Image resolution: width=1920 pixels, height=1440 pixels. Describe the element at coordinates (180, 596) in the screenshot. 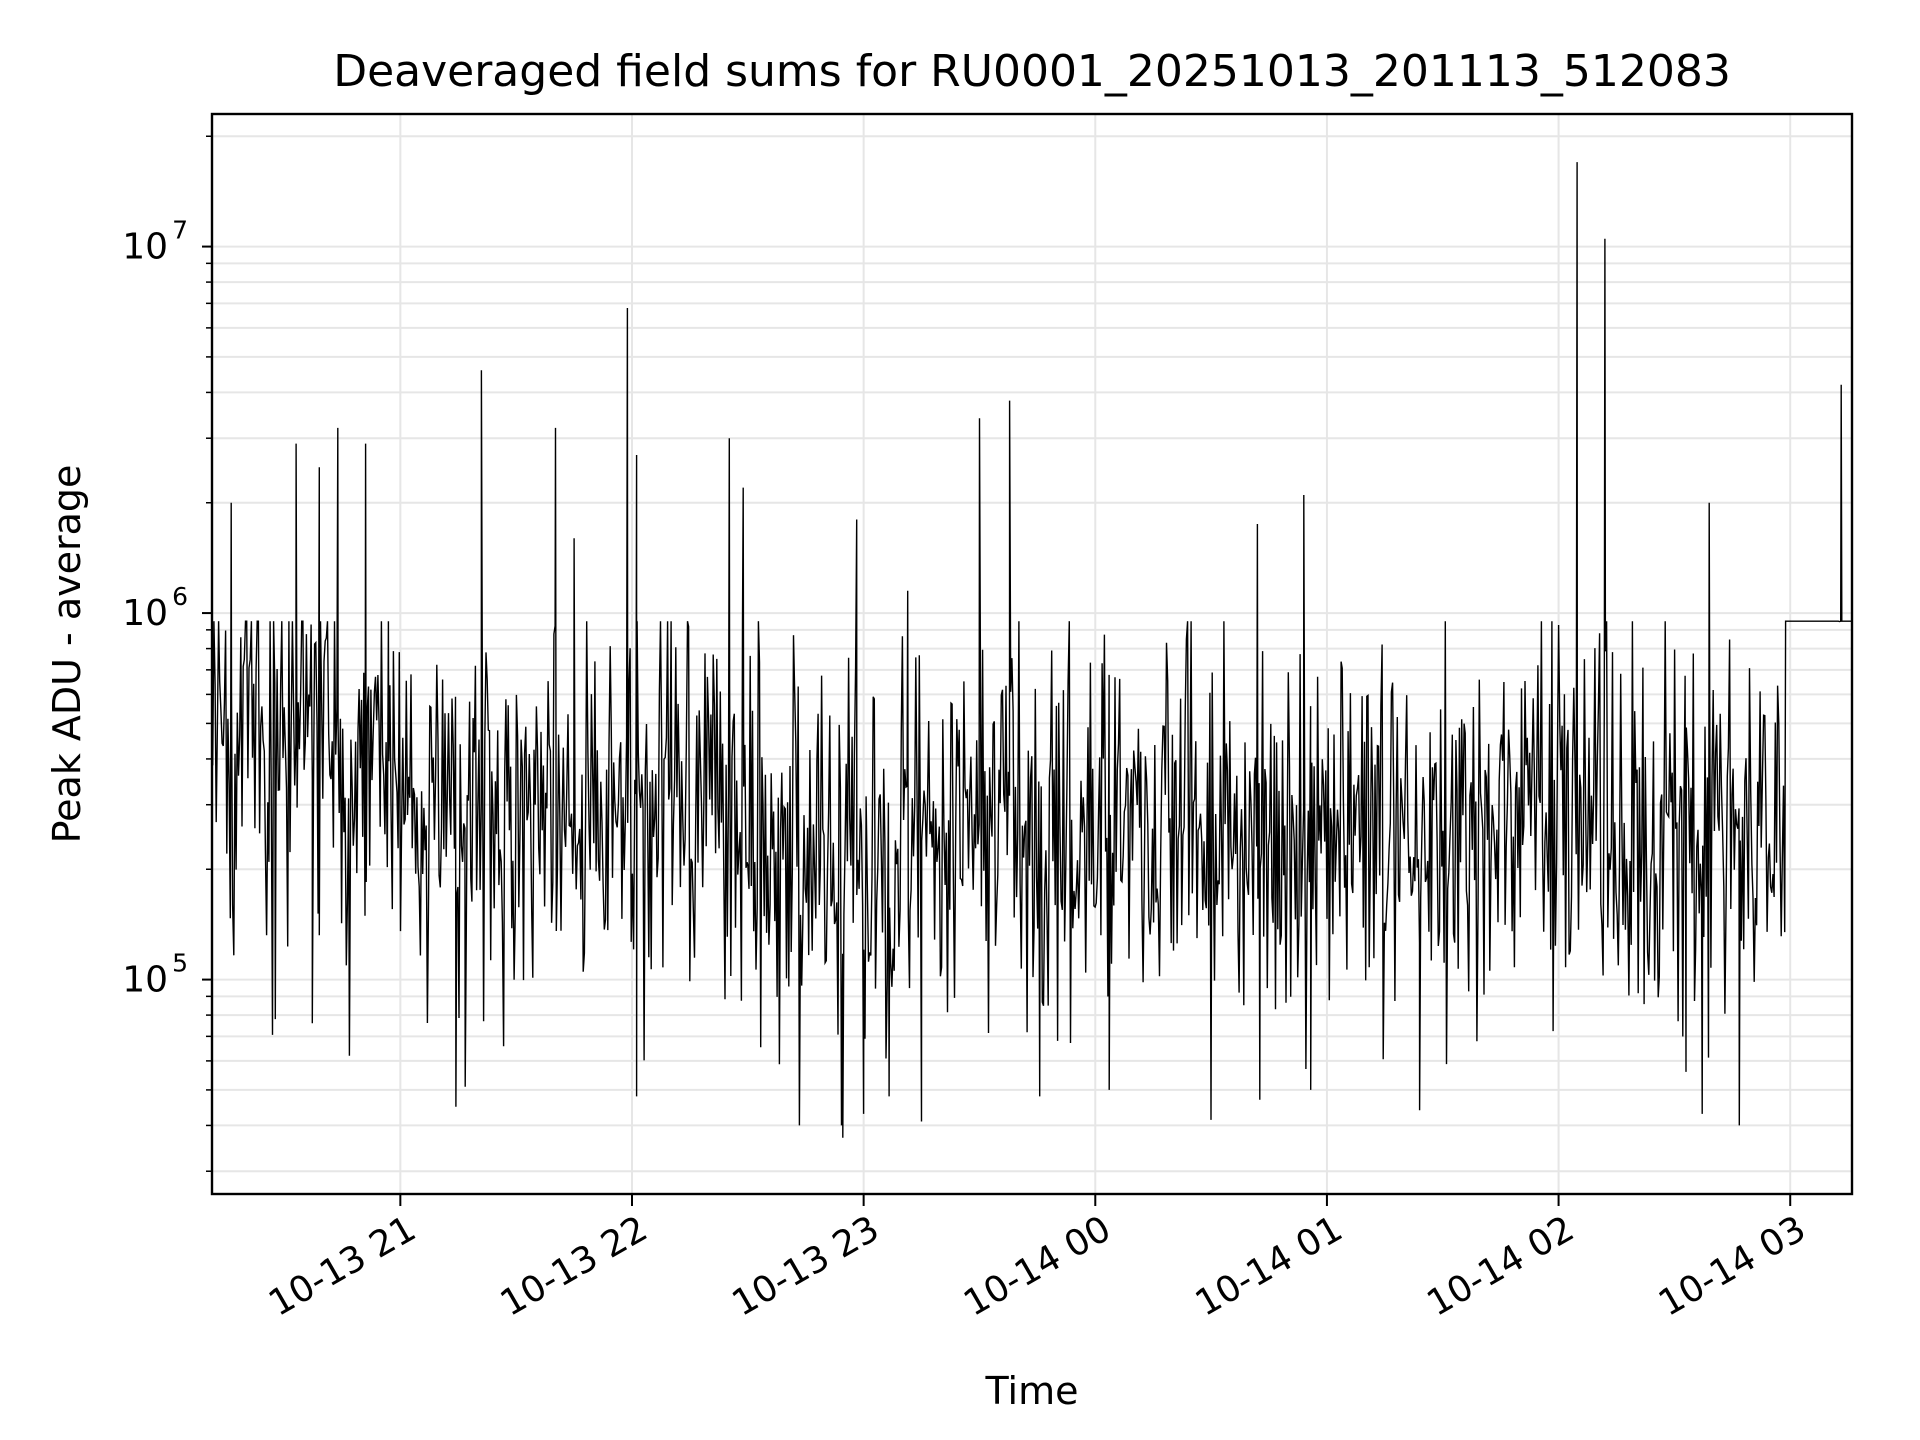

I see `y-tick-exponent: 6` at that location.